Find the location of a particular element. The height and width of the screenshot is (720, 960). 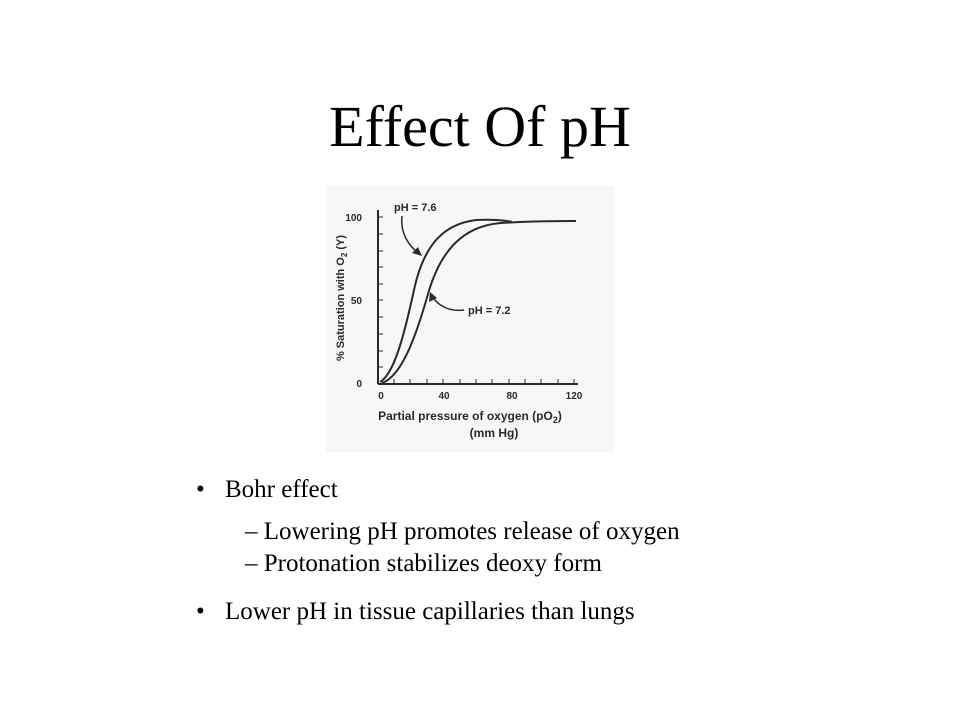

y-axis-label: % Saturation with O2 (Y) is located at coordinates (342, 298).